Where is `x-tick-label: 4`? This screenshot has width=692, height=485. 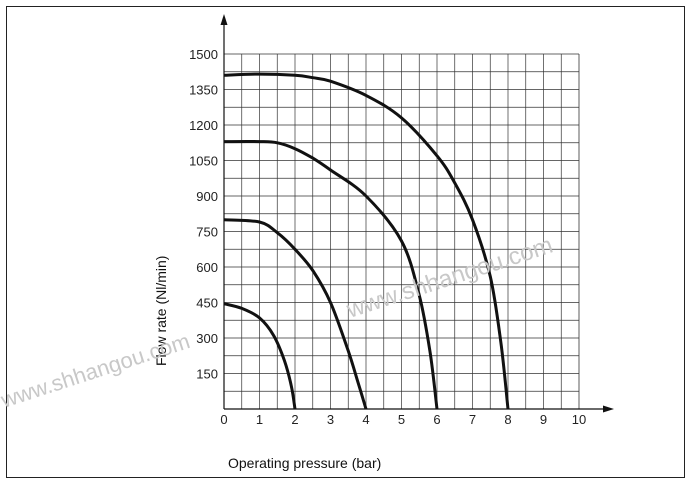 x-tick-label: 4 is located at coordinates (365, 419).